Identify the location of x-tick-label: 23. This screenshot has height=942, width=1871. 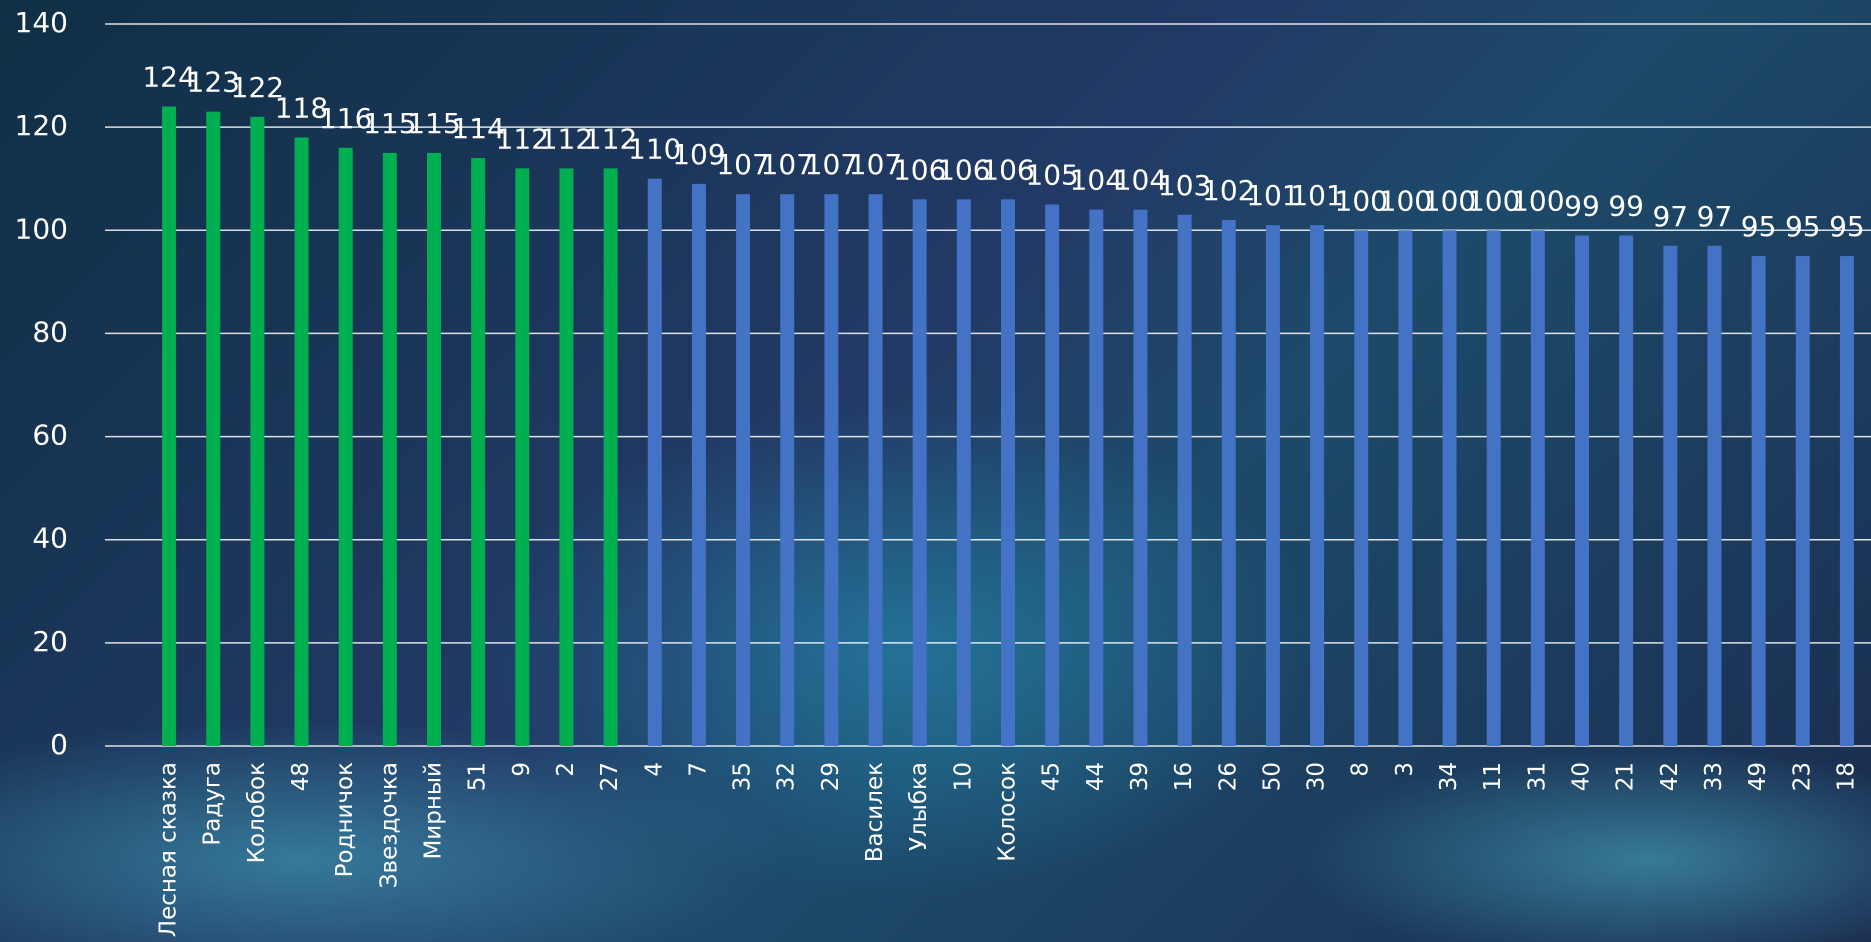
(1802, 776).